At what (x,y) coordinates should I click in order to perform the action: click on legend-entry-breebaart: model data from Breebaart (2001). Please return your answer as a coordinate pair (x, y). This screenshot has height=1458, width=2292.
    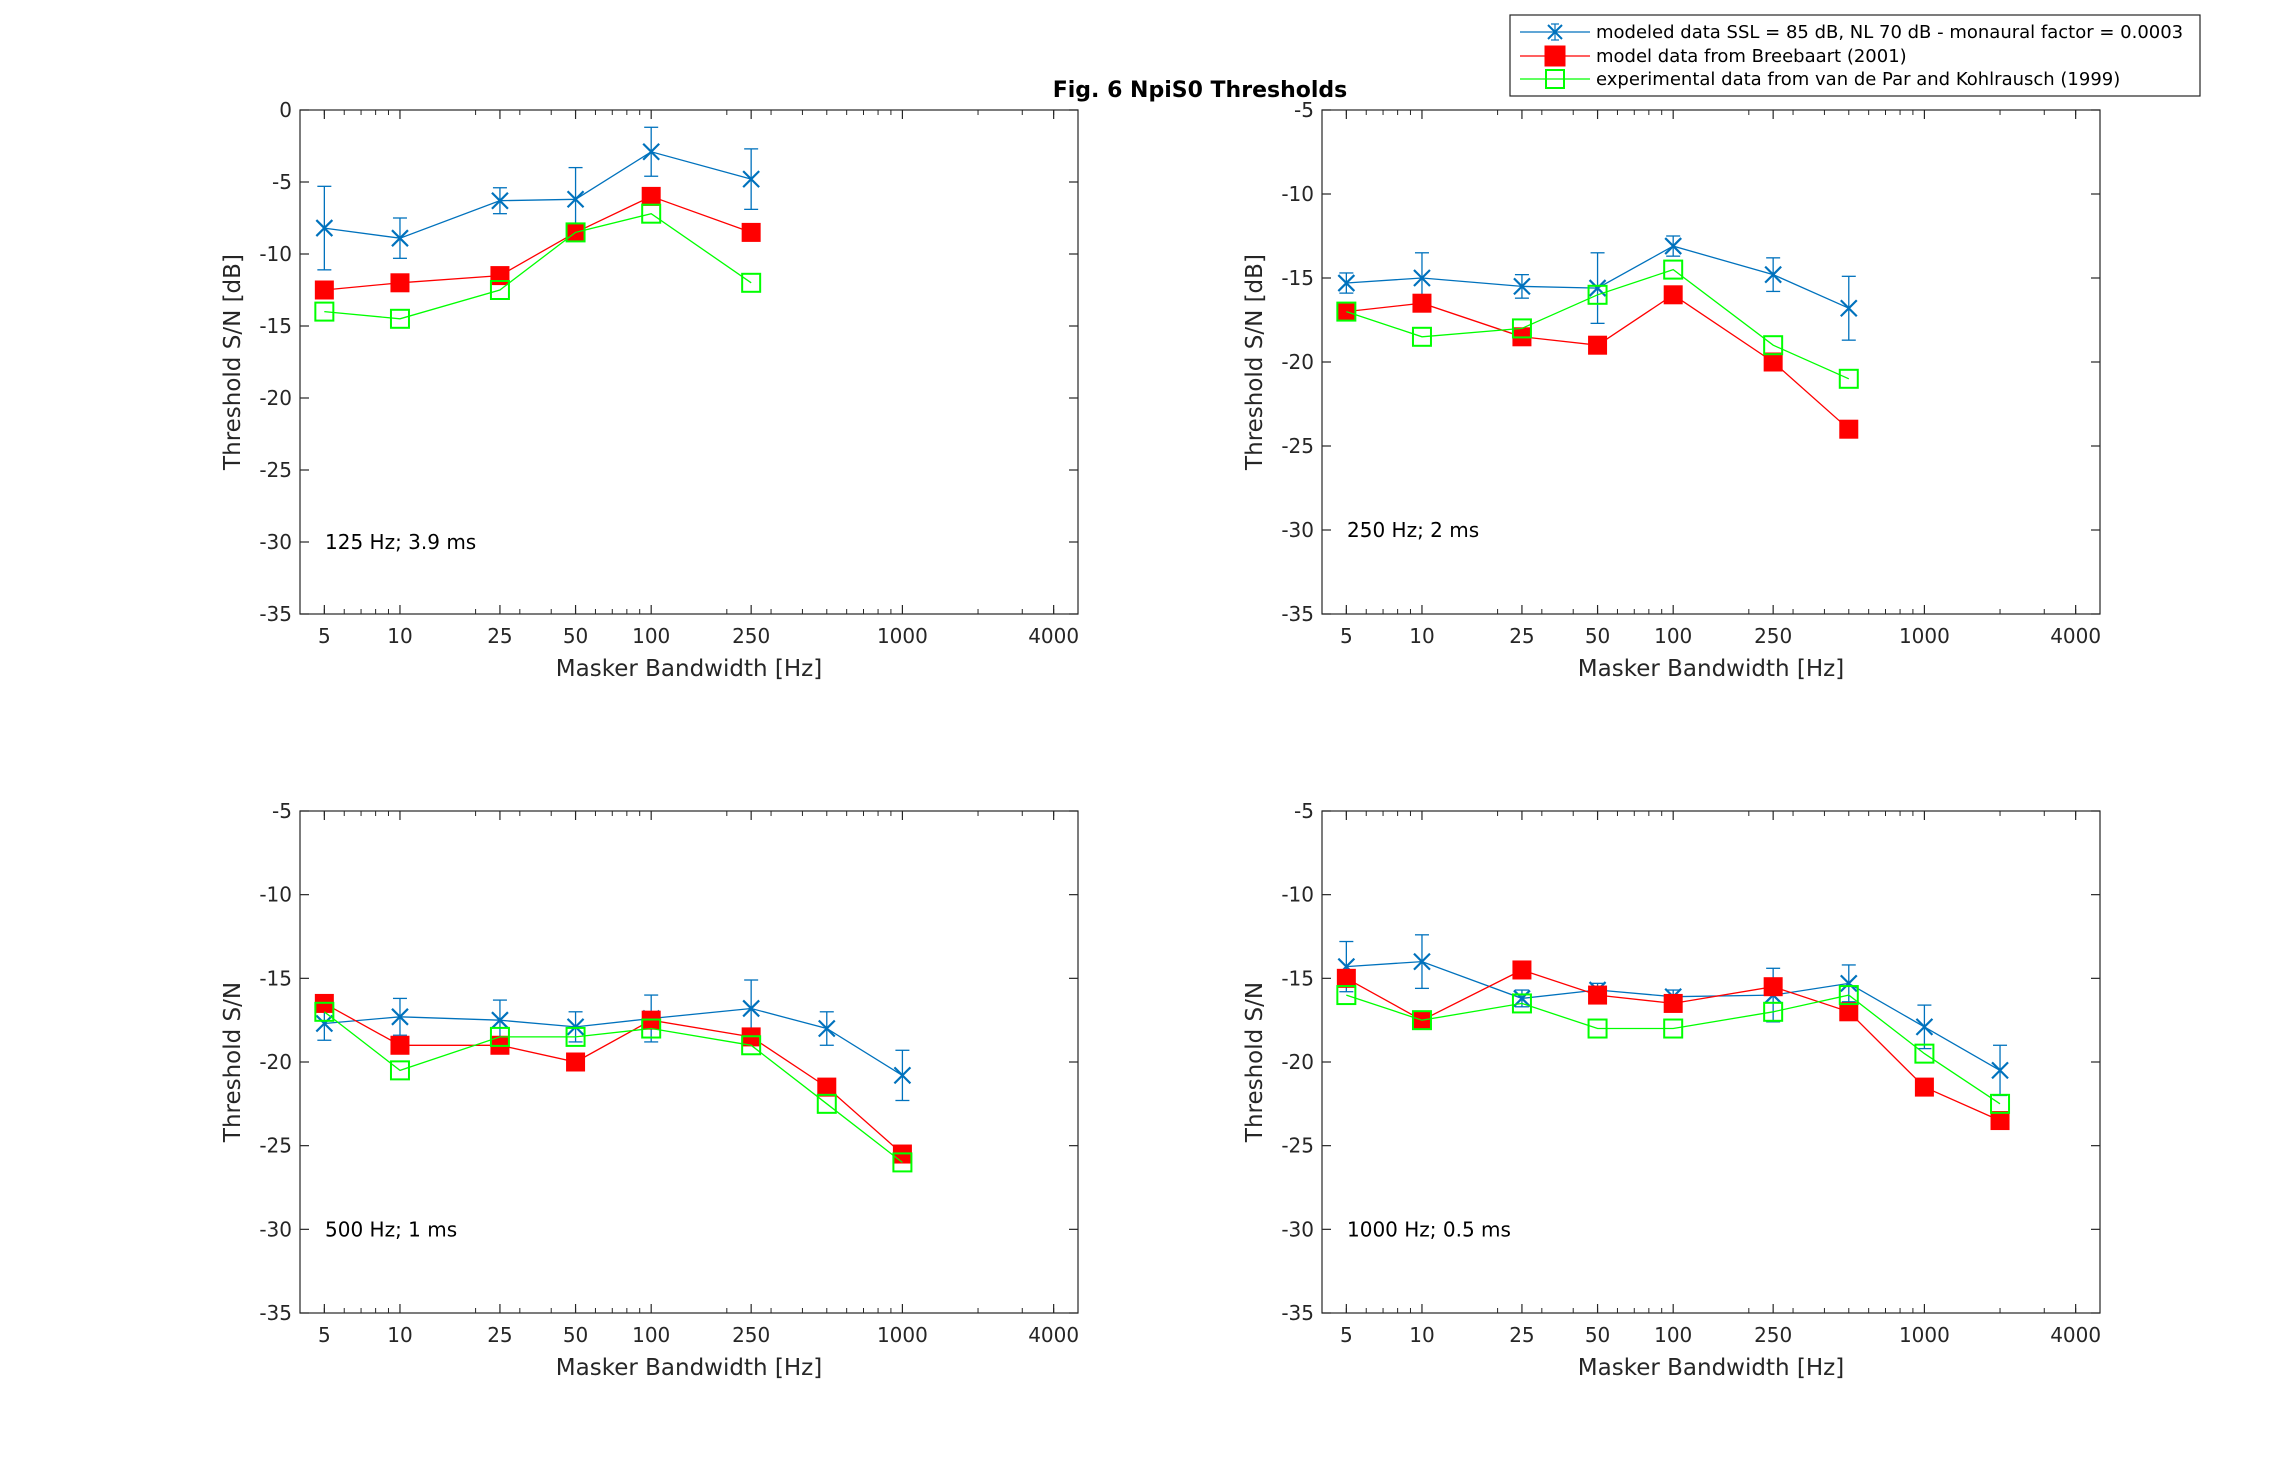
    Looking at the image, I should click on (1713, 56).